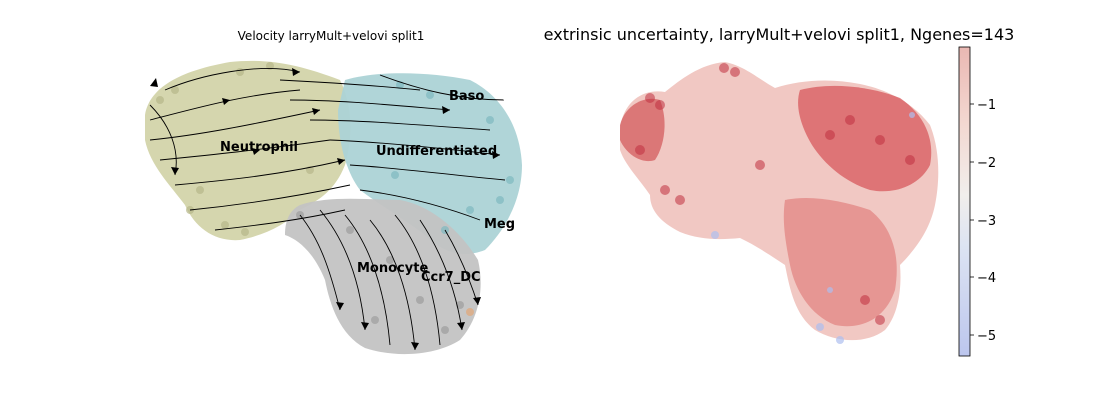 The image size is (1100, 400). I want to click on label-ccr7-dc: Ccr7_DC, so click(451, 277).